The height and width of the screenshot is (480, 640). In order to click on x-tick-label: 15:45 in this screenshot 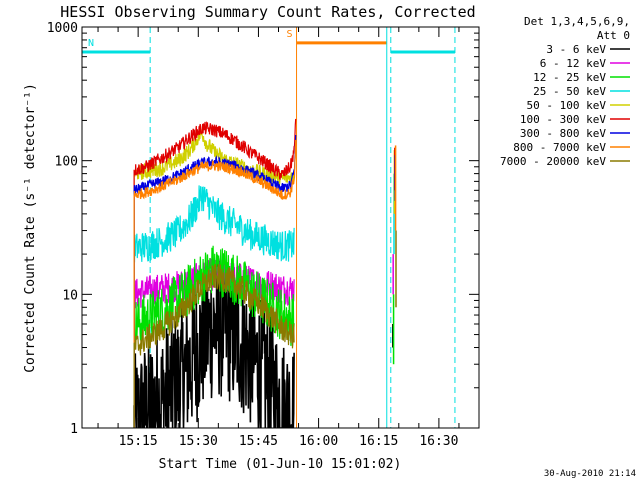, I will do `click(258, 441)`.